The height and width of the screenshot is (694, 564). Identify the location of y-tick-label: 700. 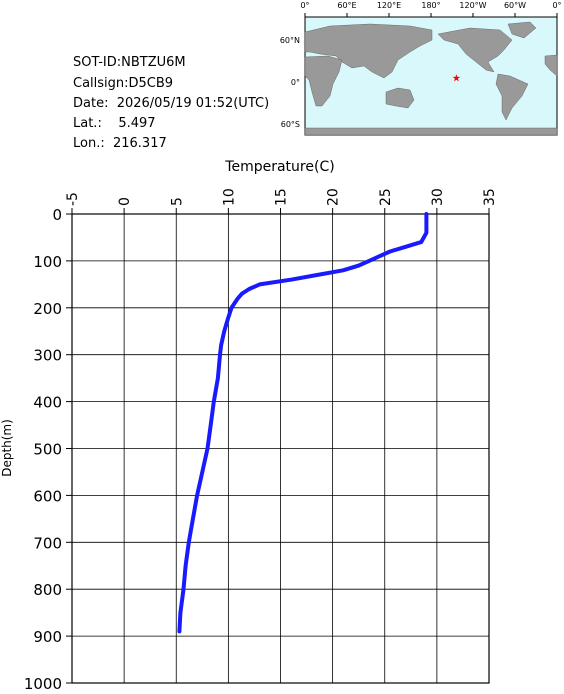
(47, 543).